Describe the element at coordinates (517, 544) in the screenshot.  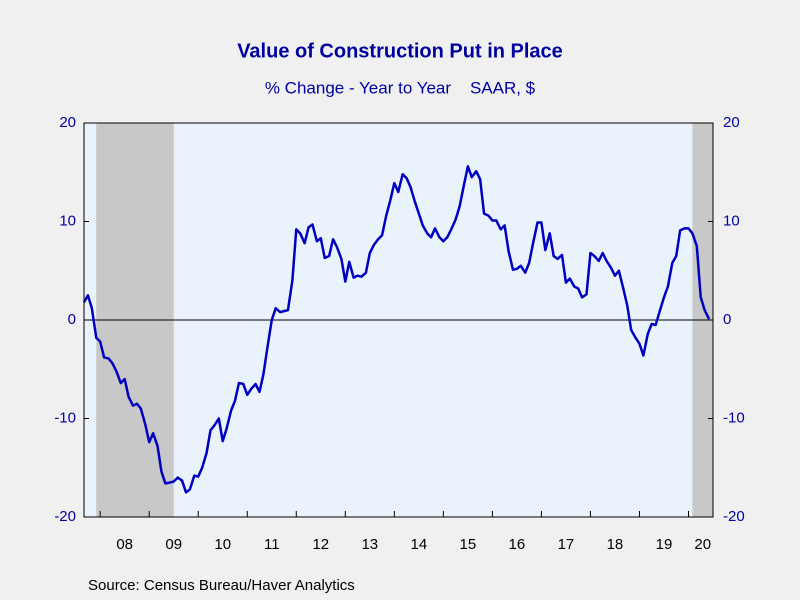
I see `x-tick-label: 16` at that location.